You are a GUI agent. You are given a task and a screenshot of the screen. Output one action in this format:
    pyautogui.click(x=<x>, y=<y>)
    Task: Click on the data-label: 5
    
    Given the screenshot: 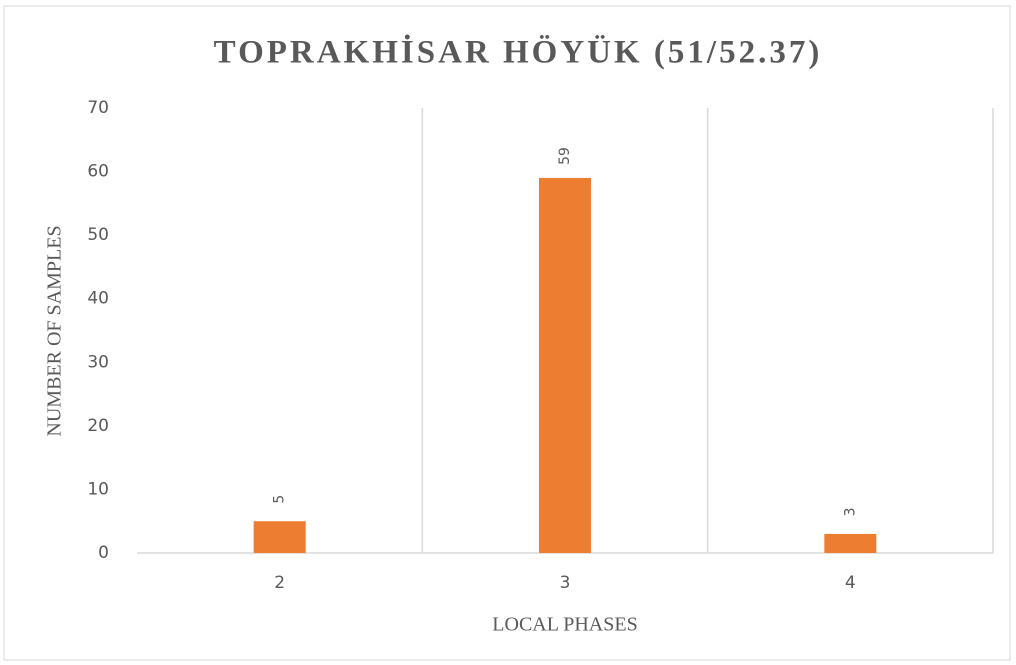 What is the action you would take?
    pyautogui.click(x=280, y=499)
    